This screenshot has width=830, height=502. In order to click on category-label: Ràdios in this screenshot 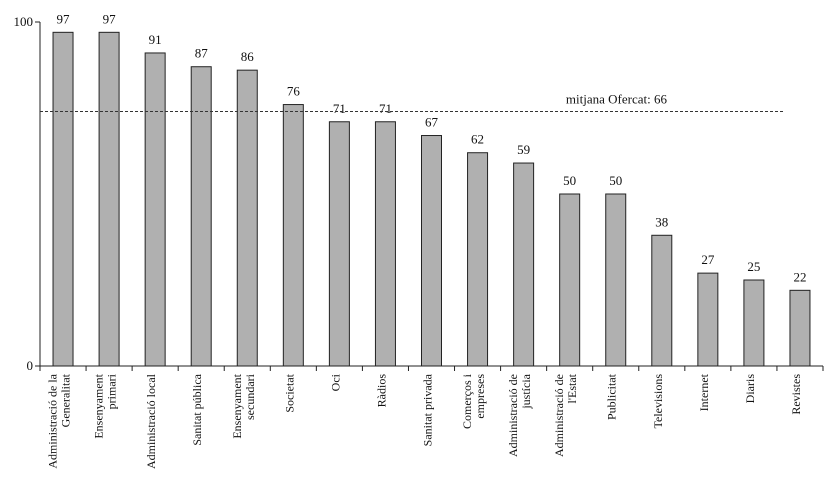, I will do `click(381, 391)`.